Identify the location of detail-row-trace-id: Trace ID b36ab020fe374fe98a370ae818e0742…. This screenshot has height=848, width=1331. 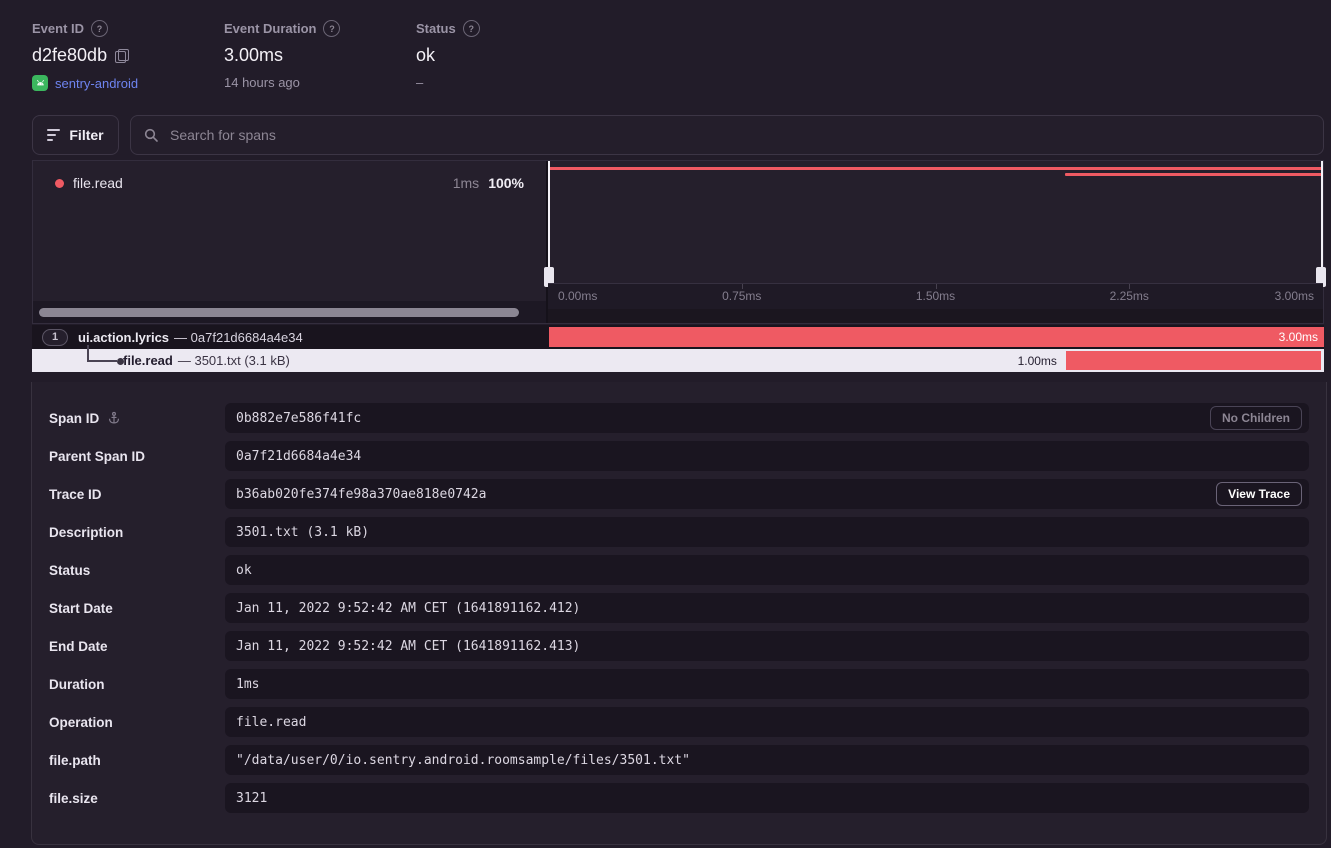
(679, 494).